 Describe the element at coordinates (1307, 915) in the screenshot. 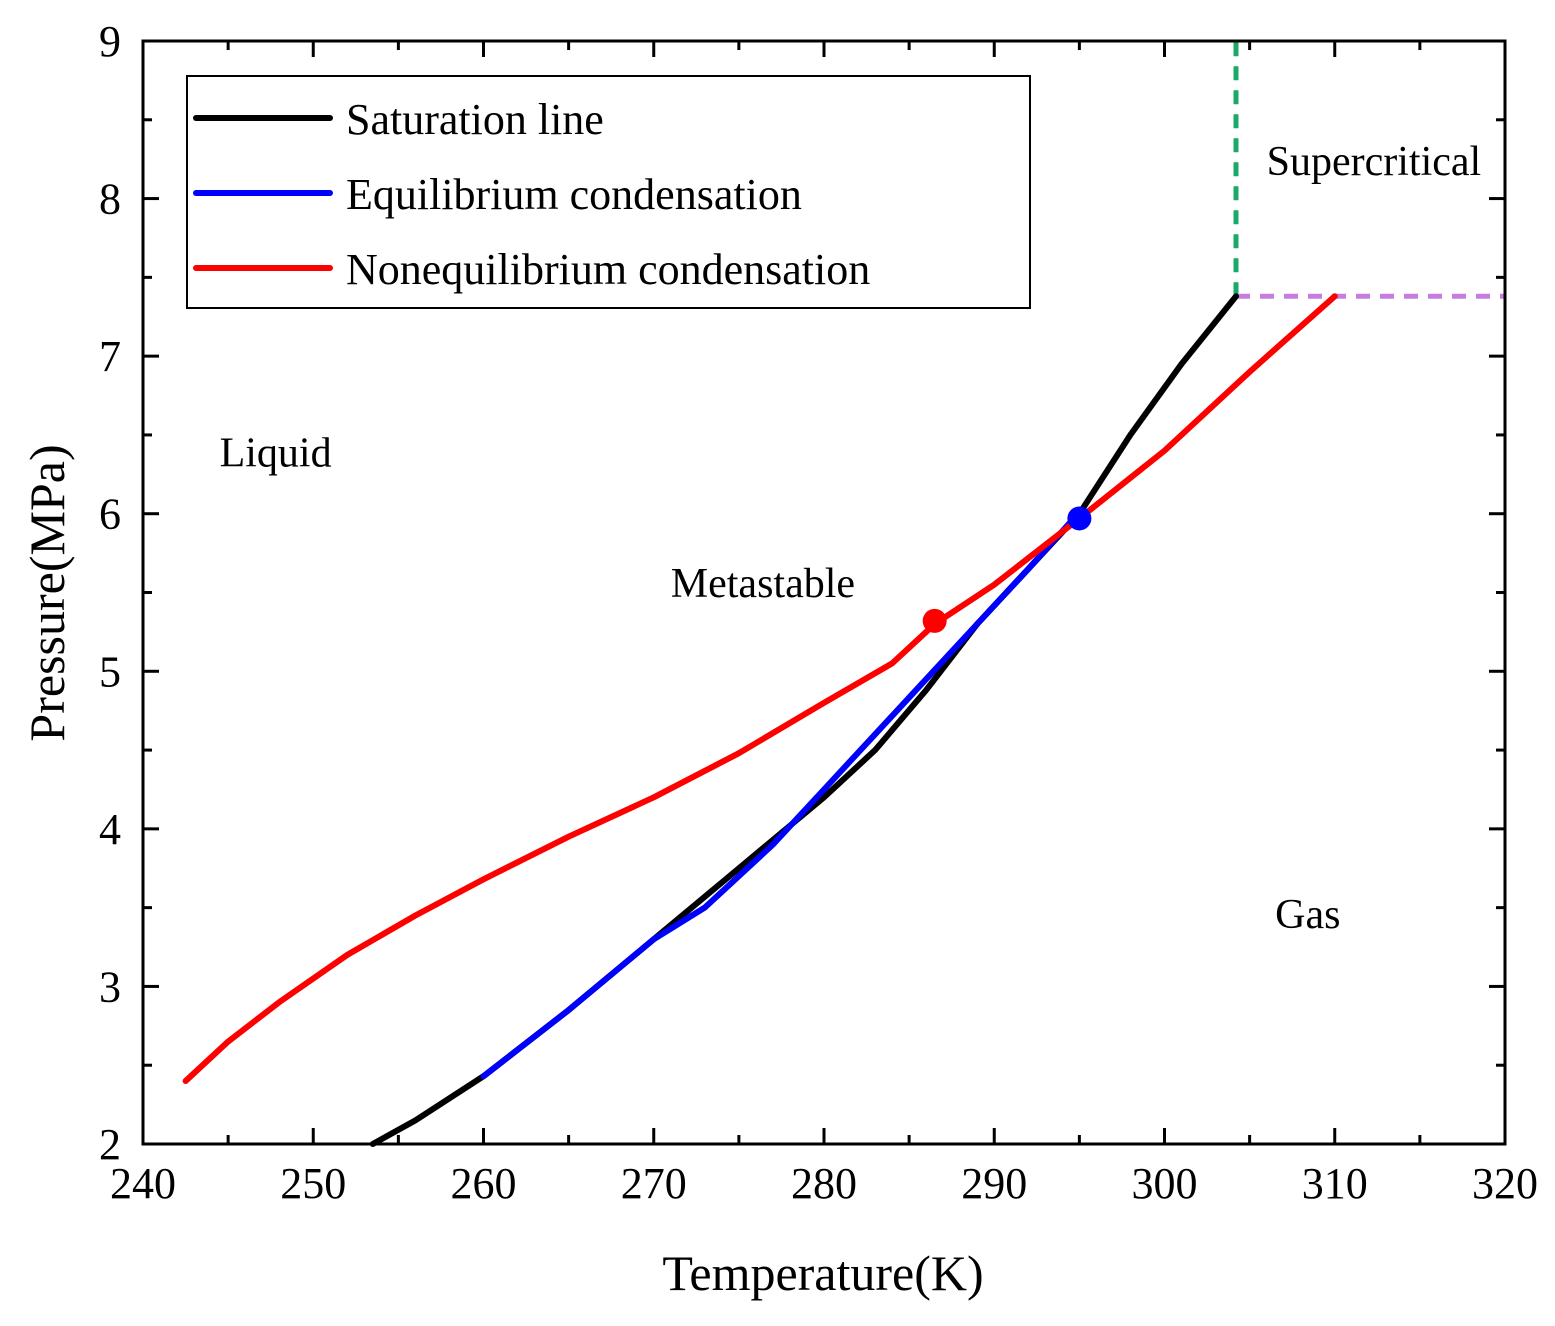

I see `region-label-gas: Gas` at that location.